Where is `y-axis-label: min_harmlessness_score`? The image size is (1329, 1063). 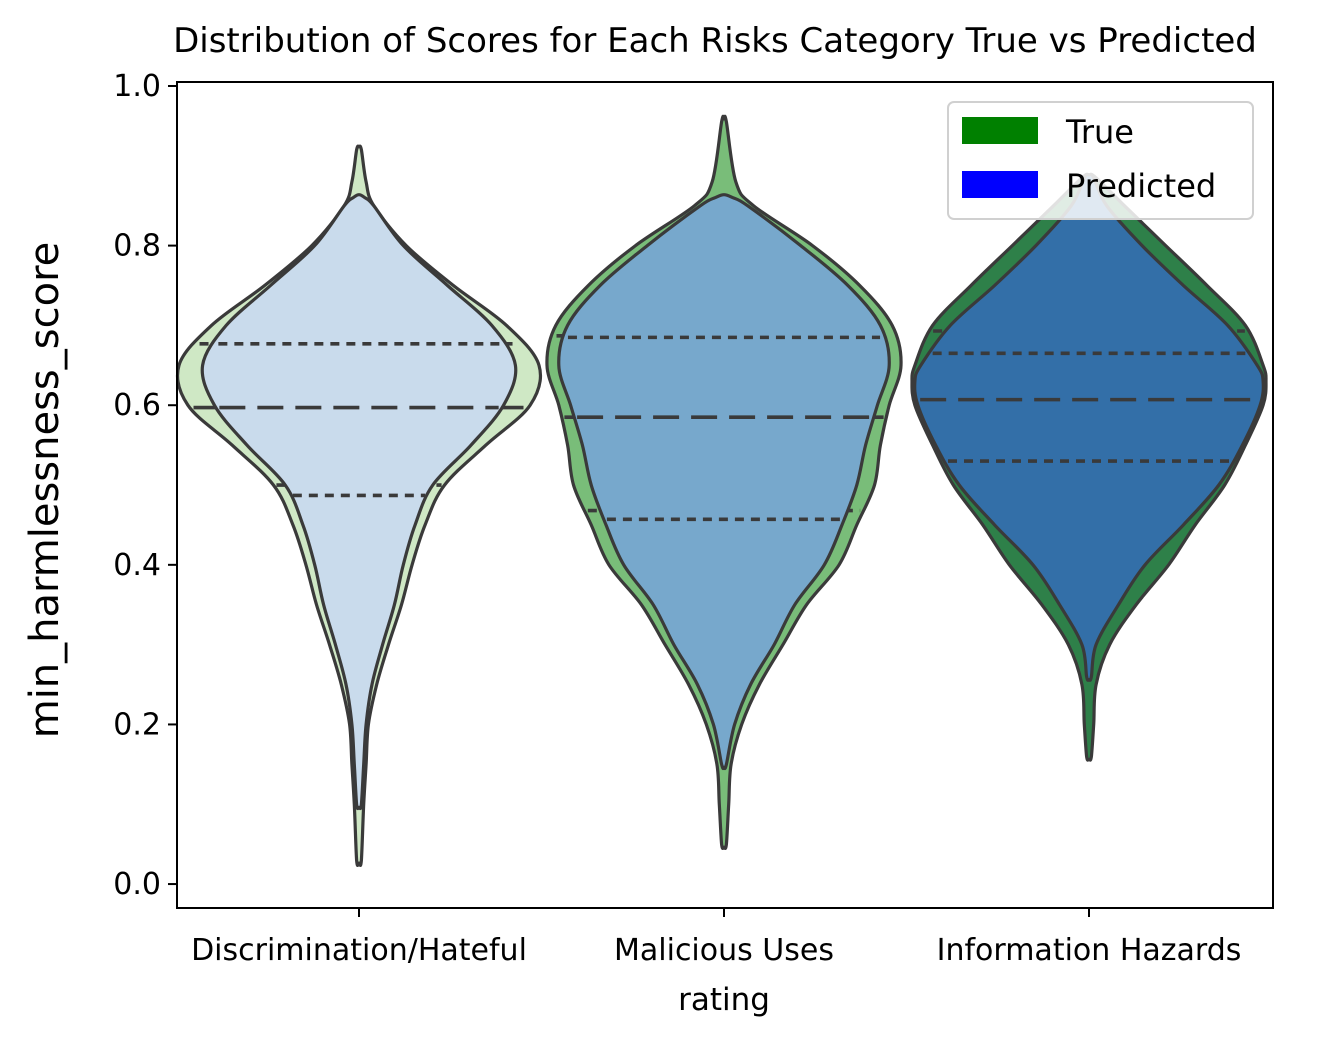 y-axis-label: min_harmlessness_score is located at coordinates (45, 490).